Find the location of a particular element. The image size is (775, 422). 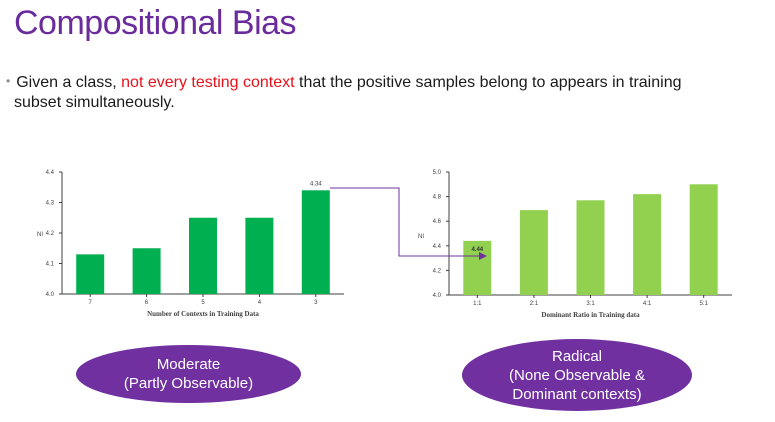

right-chart-ytick-label: 4.6 is located at coordinates (437, 222).